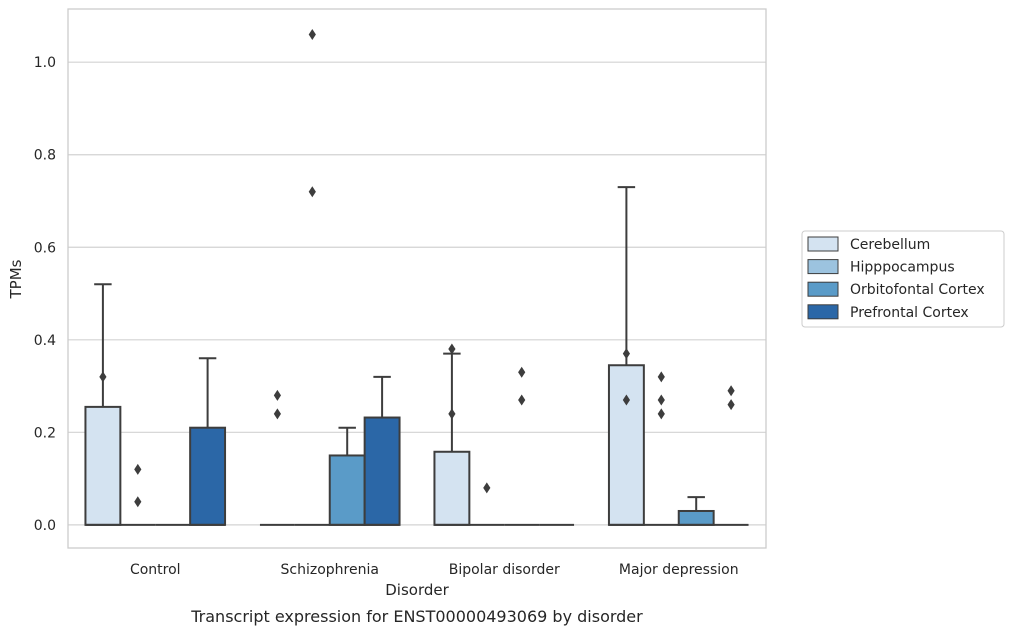 Image resolution: width=1014 pixels, height=634 pixels. What do you see at coordinates (504, 570) in the screenshot?
I see `x-tick-label: Bipolar disorder` at bounding box center [504, 570].